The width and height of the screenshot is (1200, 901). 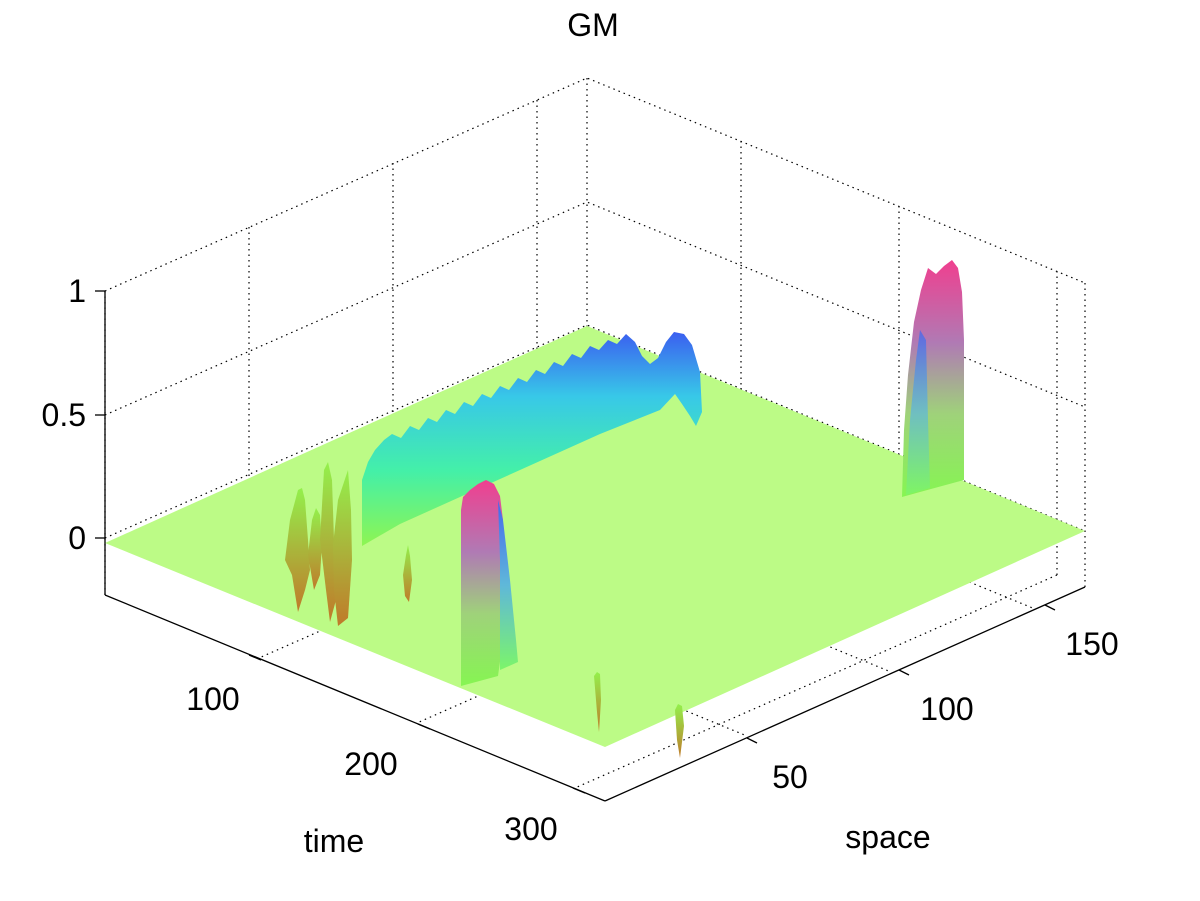 I want to click on x-axis-line, so click(x=355, y=698).